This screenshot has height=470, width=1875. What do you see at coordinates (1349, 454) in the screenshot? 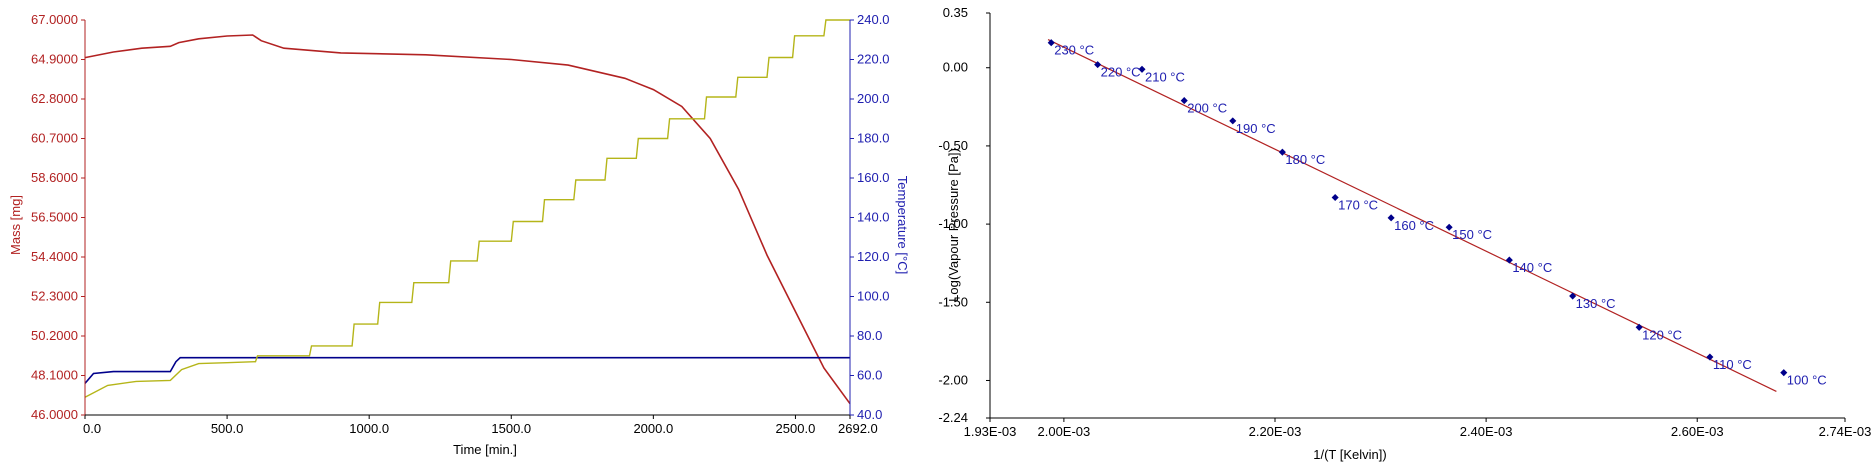
I see `x-axis-label: 1/(T [Kelvin])` at bounding box center [1349, 454].